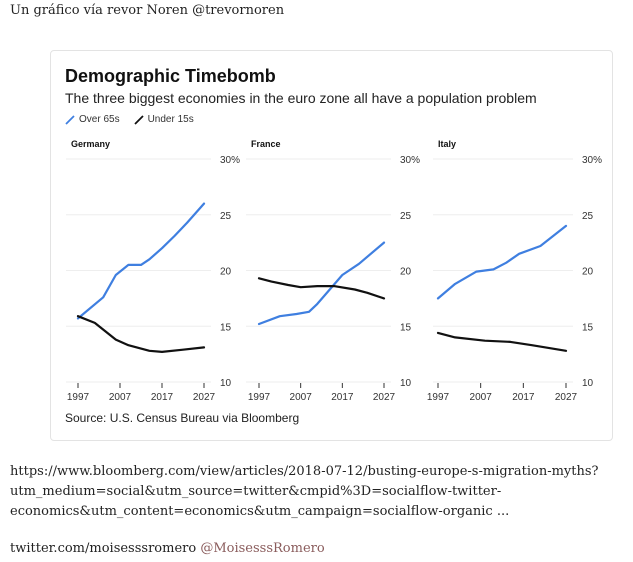 This screenshot has height=562, width=633. What do you see at coordinates (502, 341) in the screenshot?
I see `series-line-italy-under-15s` at bounding box center [502, 341].